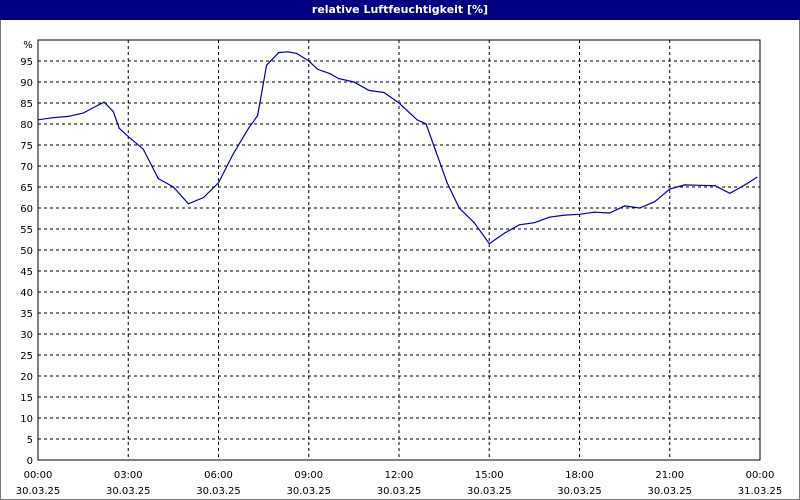 Image resolution: width=800 pixels, height=500 pixels. What do you see at coordinates (26, 62) in the screenshot?
I see `y-tick-label: 95` at bounding box center [26, 62].